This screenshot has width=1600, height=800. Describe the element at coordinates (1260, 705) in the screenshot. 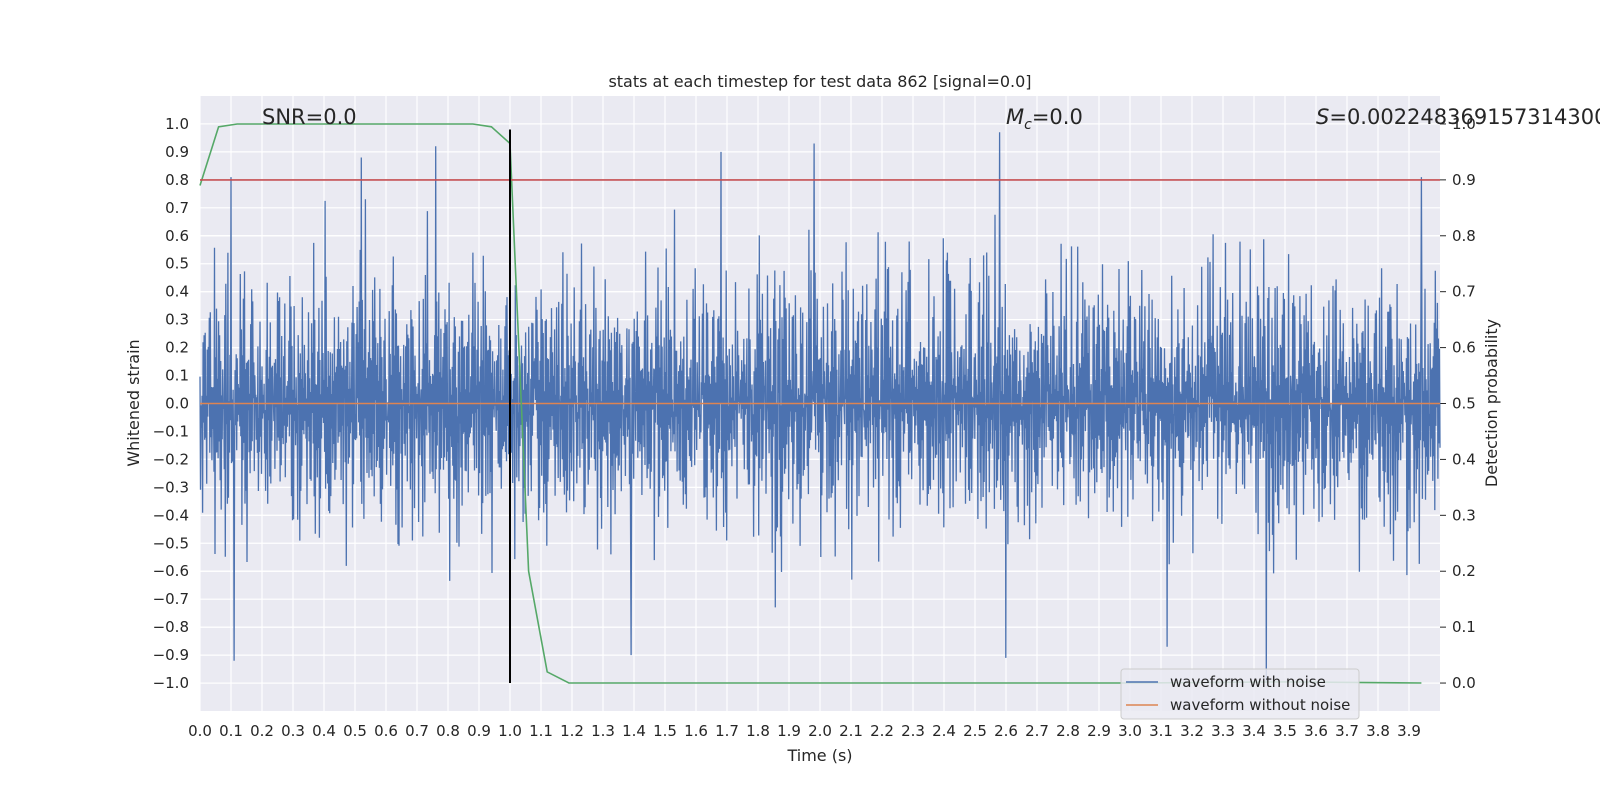

I see `legend-label-clean: waveform without noise` at that location.